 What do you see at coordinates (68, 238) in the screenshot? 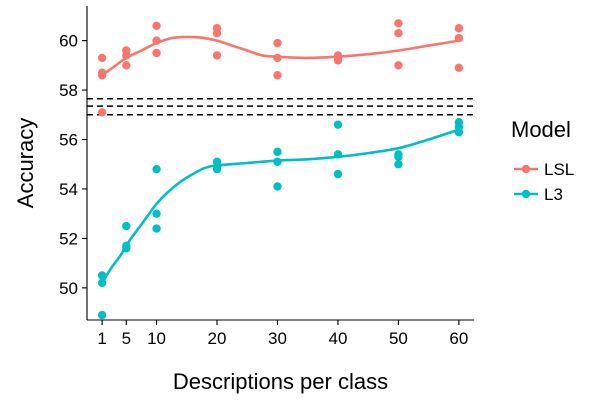
I see `y-tick-label: 52` at bounding box center [68, 238].